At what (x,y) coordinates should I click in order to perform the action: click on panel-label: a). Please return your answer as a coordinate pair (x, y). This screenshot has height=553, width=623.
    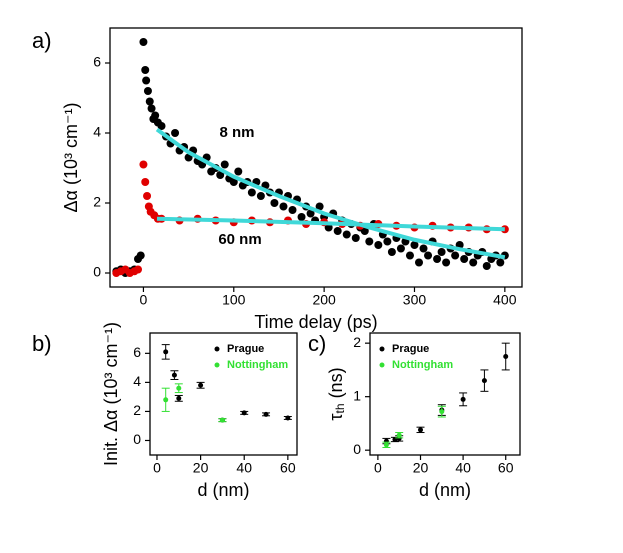
    Looking at the image, I should click on (42, 40).